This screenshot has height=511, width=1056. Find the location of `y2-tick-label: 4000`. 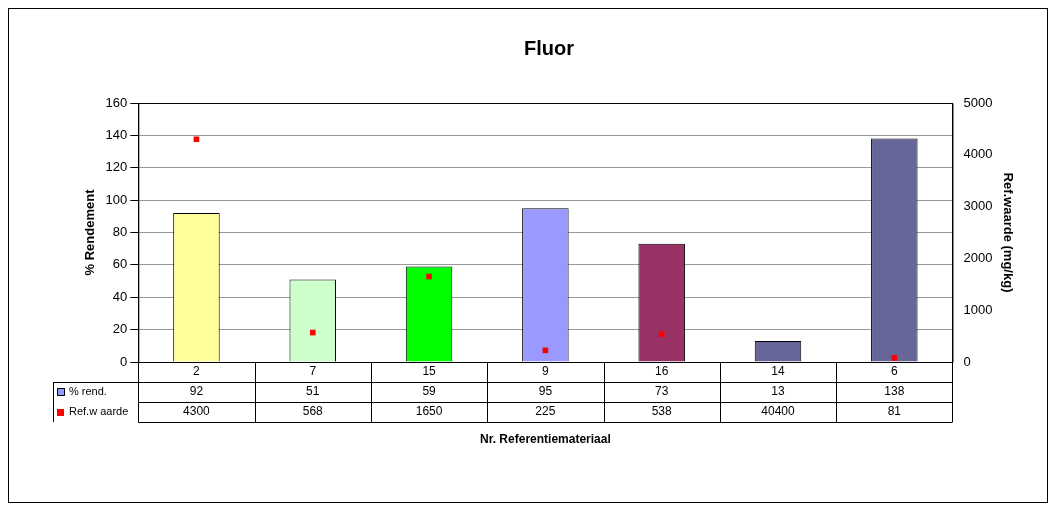

y2-tick-label: 4000 is located at coordinates (978, 154).